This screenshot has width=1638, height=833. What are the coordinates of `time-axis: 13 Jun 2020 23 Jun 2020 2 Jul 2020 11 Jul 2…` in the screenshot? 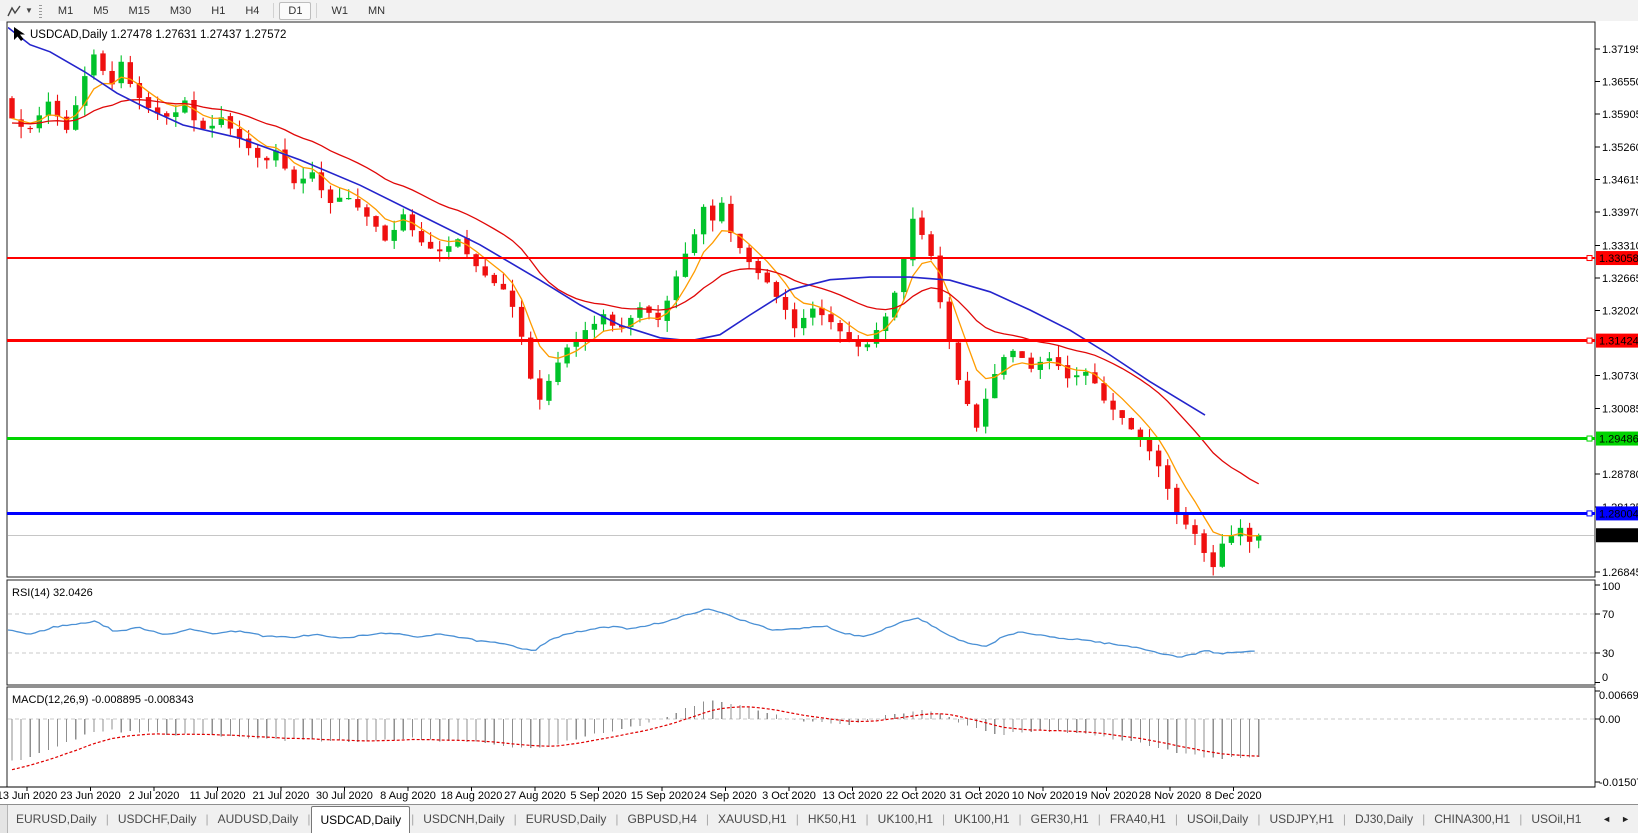 It's located at (797, 794).